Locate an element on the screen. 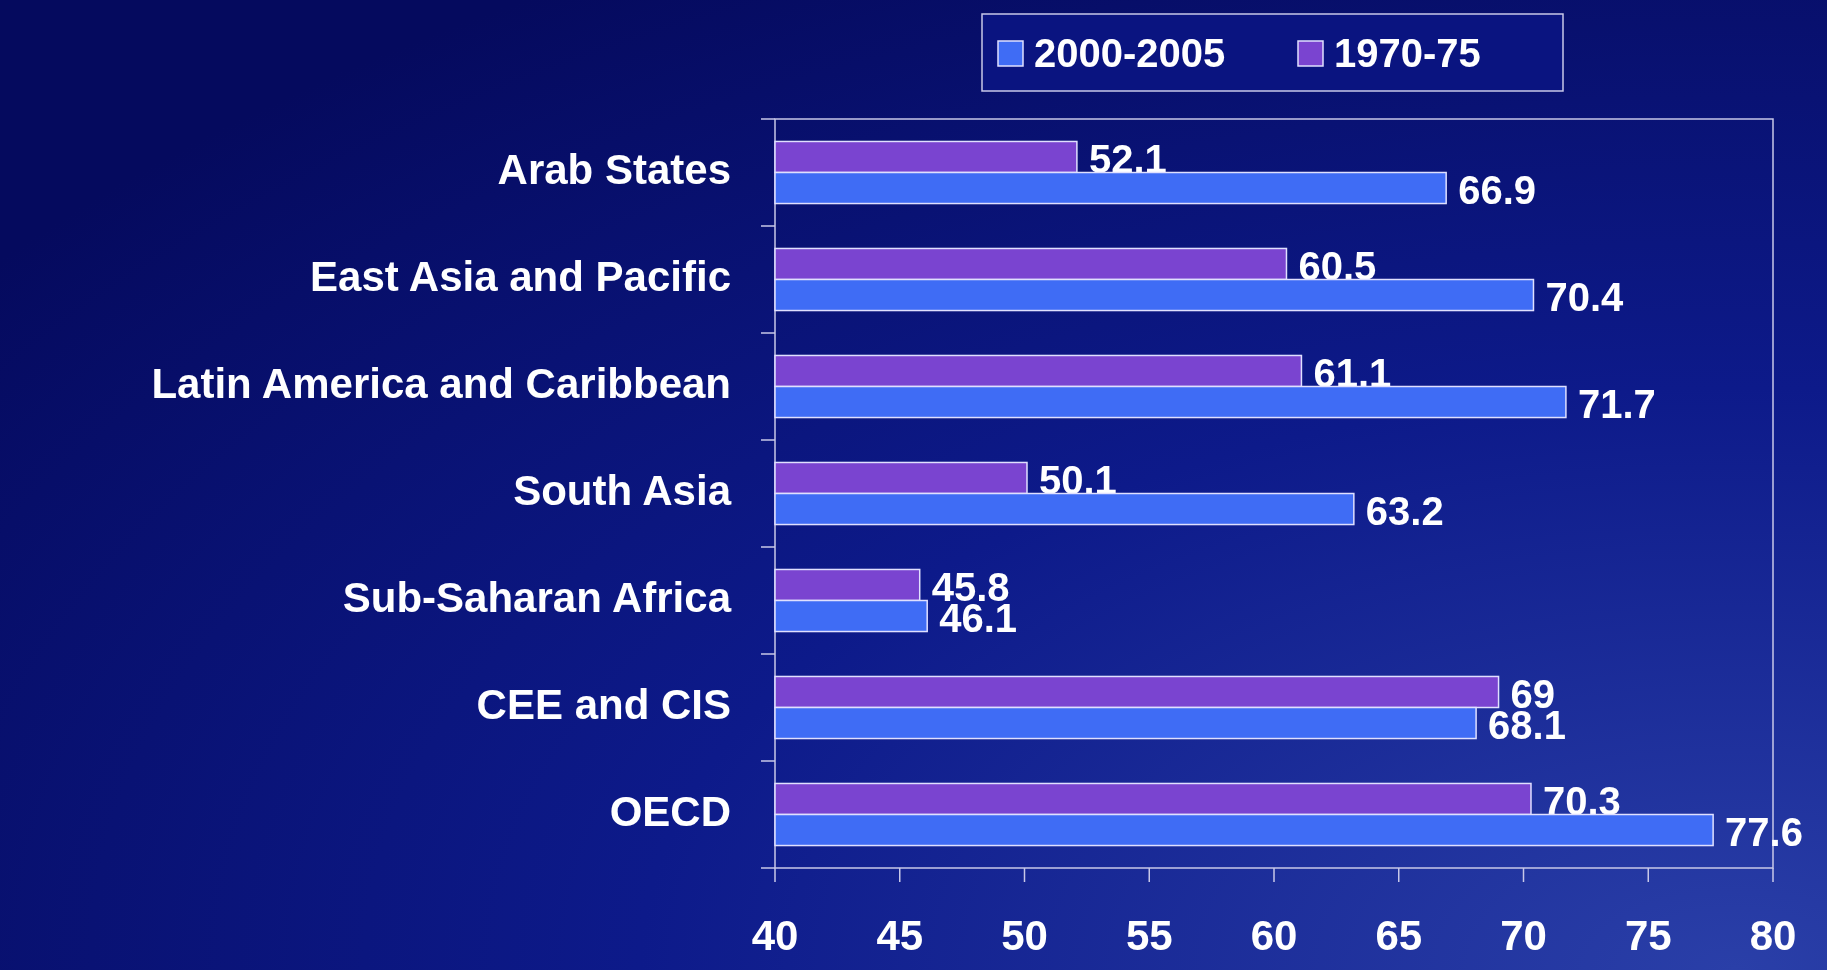  y-tick-label: East Asia and Pacific is located at coordinates (520, 276).